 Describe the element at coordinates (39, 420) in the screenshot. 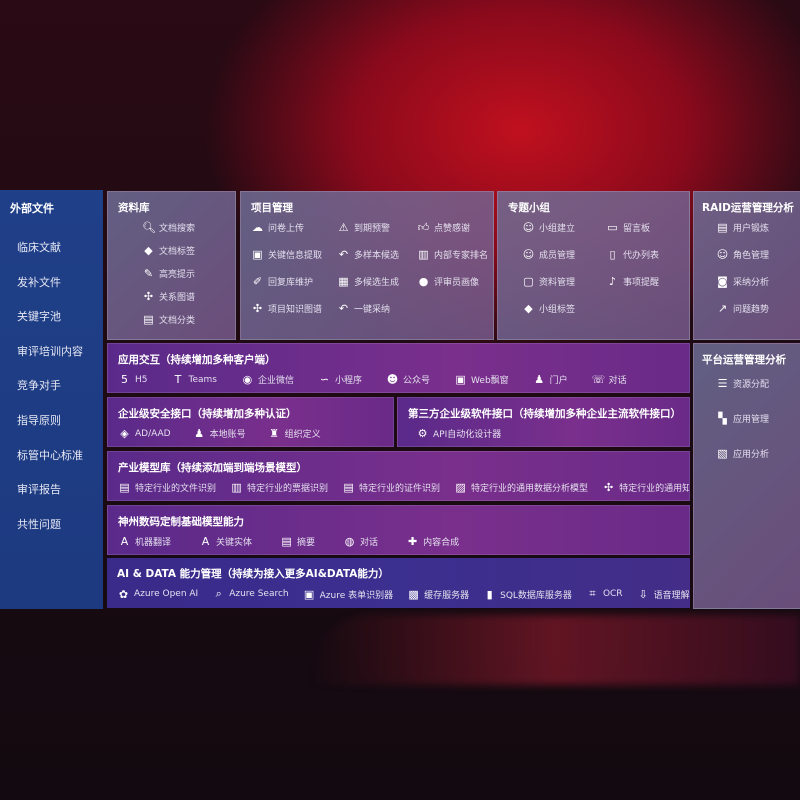

I see `sidebar-item: 指导原则` at that location.